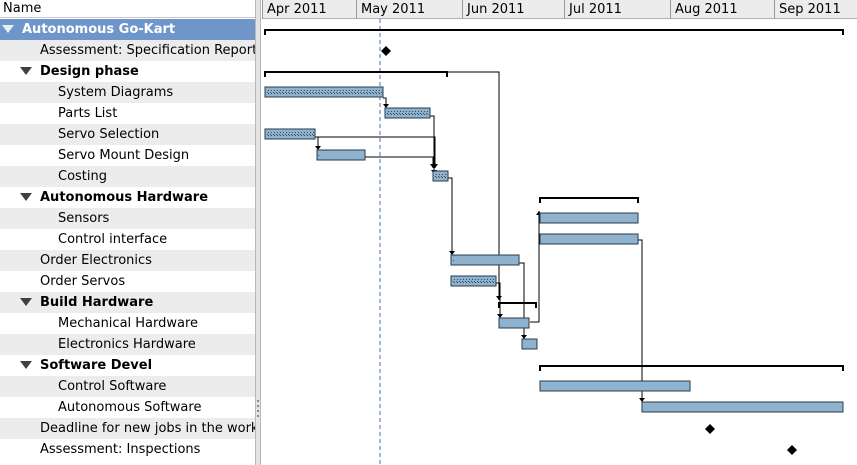  I want to click on task-row: Assessment: Inspections, so click(127, 449).